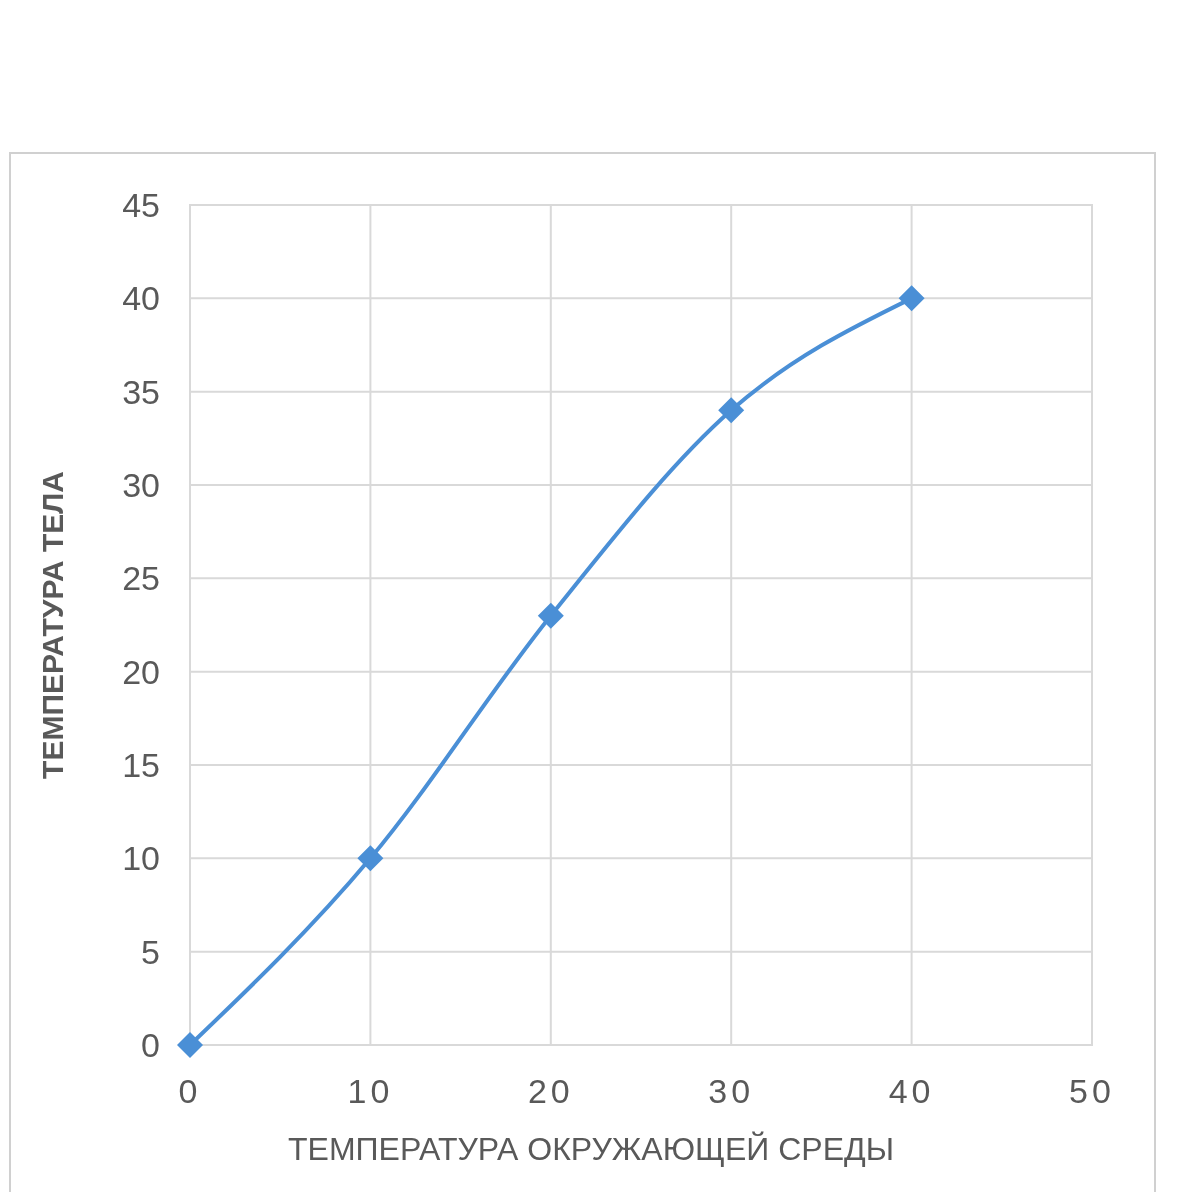 The image size is (1200, 1200). What do you see at coordinates (1092, 1091) in the screenshot?
I see `x-tick-label: 50` at bounding box center [1092, 1091].